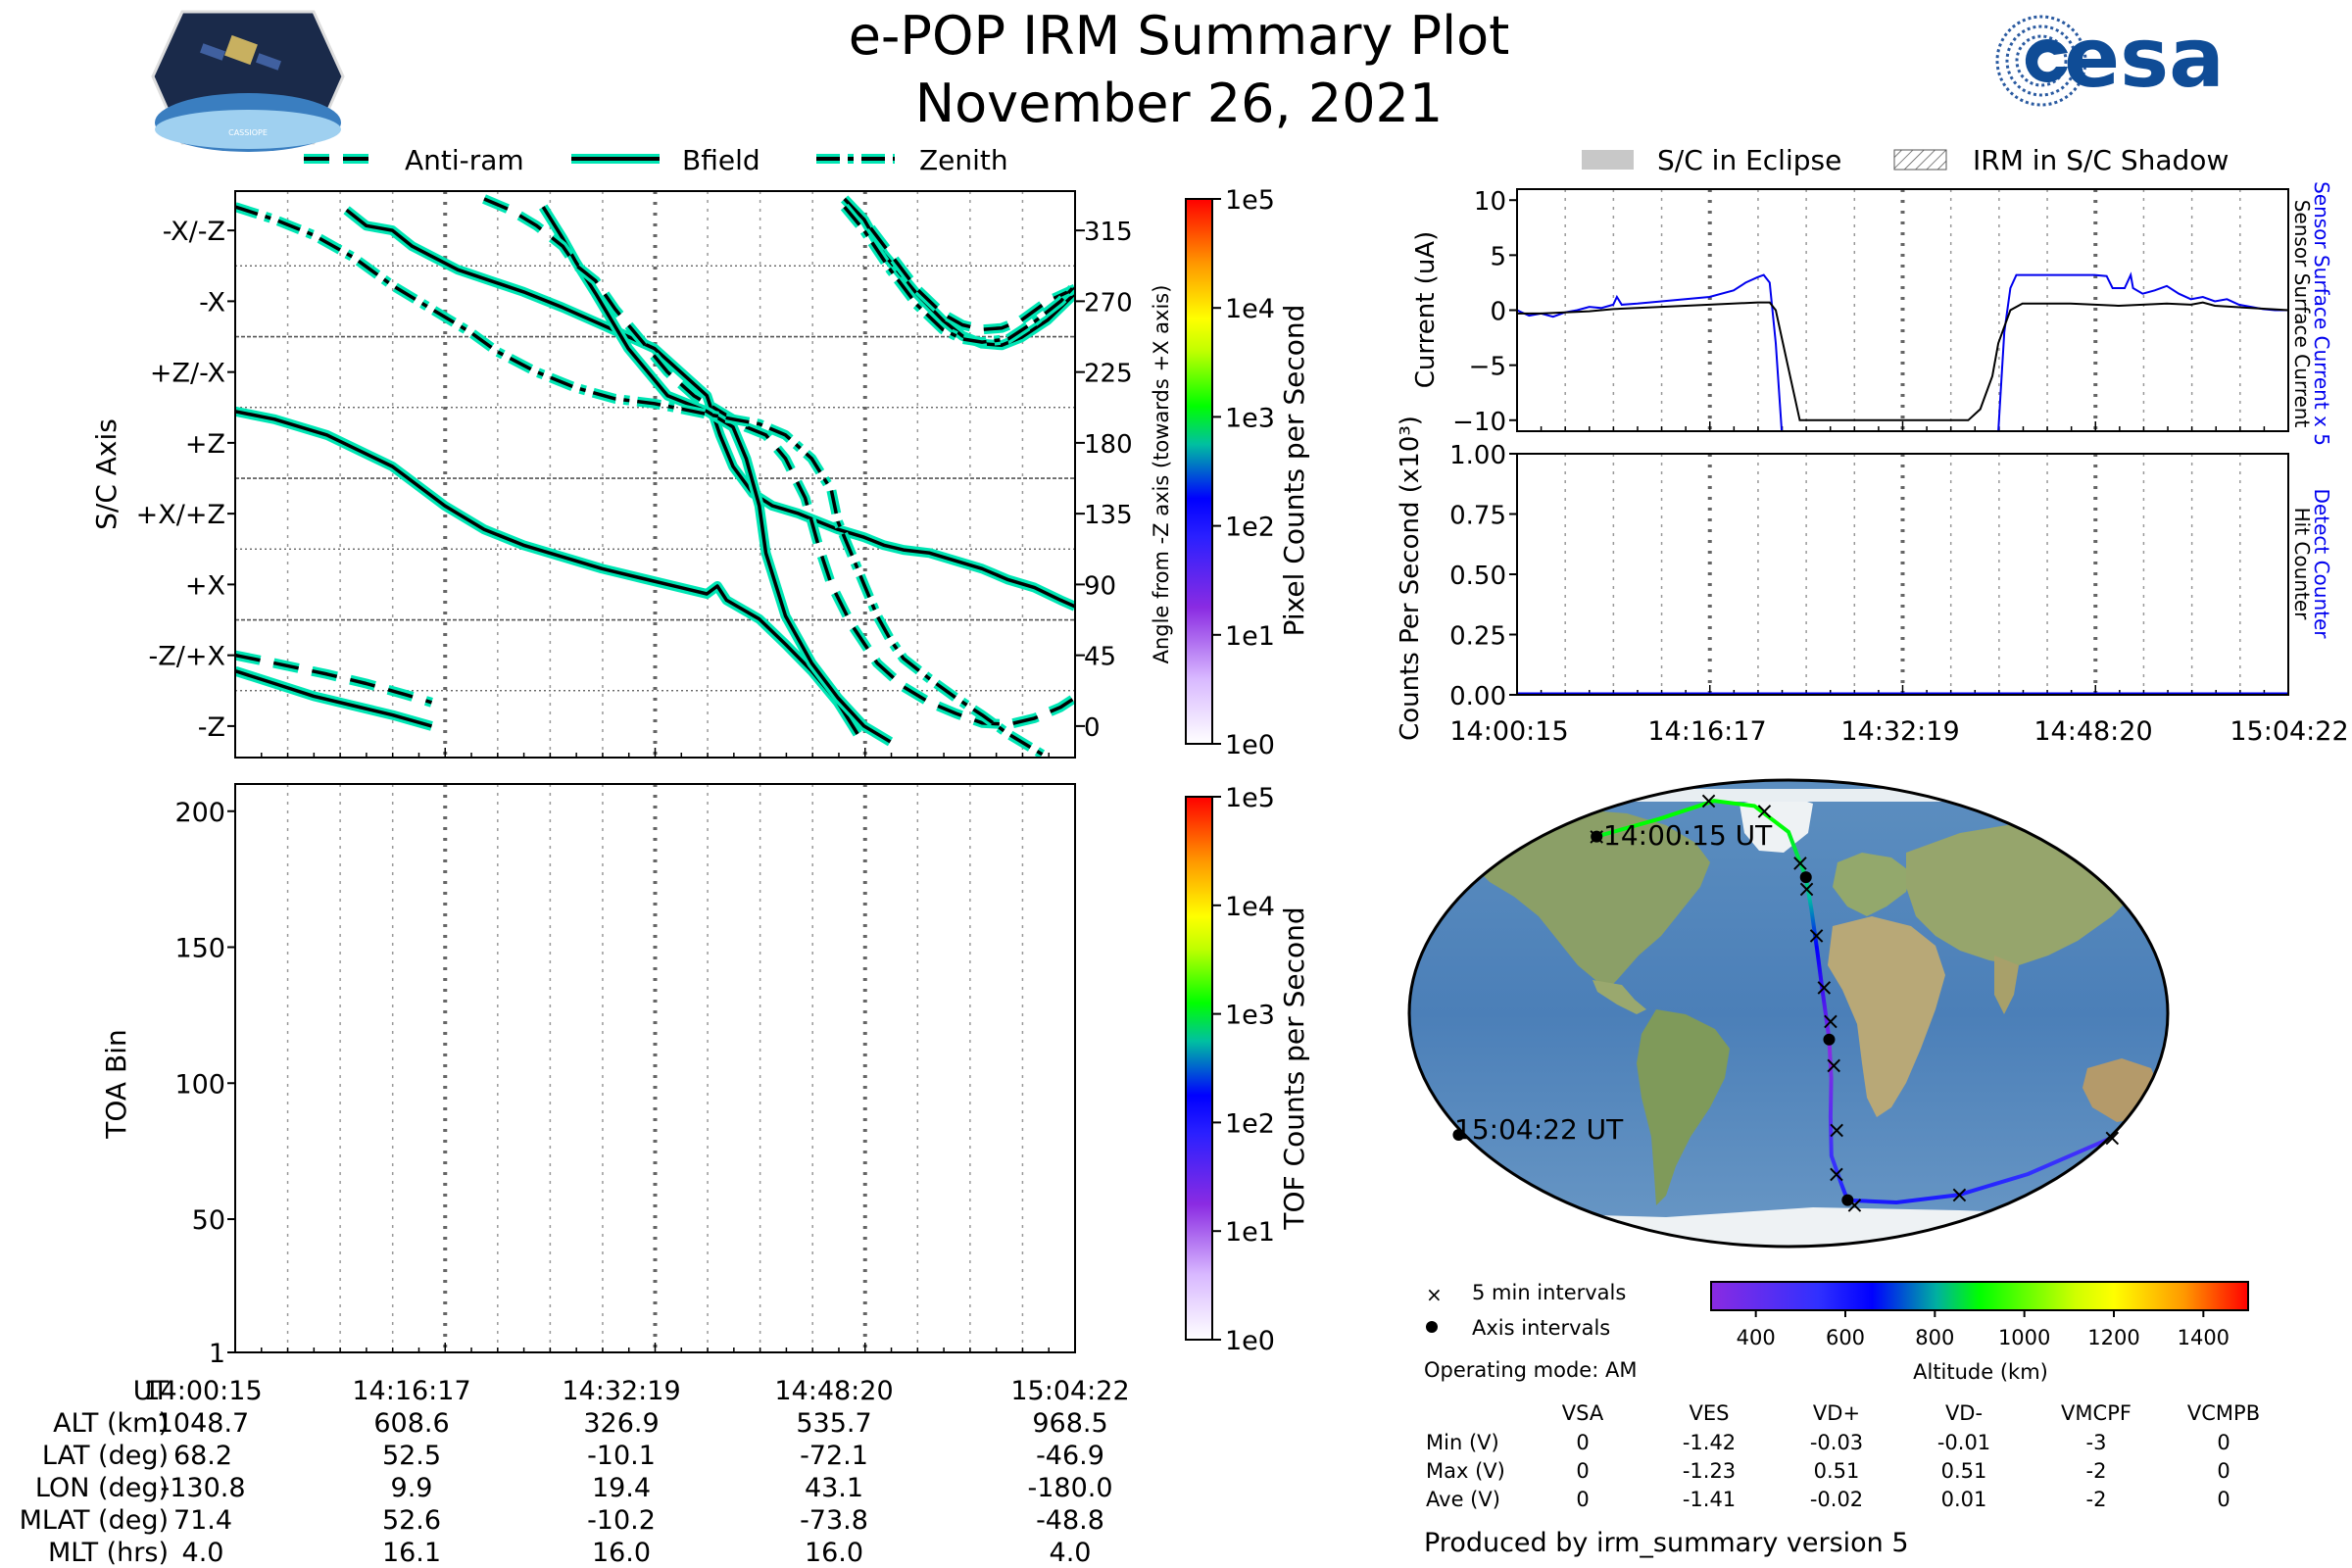 This screenshot has width=2352, height=1568. What do you see at coordinates (1070, 1520) in the screenshot?
I see `ephemeris-value: -48.8` at bounding box center [1070, 1520].